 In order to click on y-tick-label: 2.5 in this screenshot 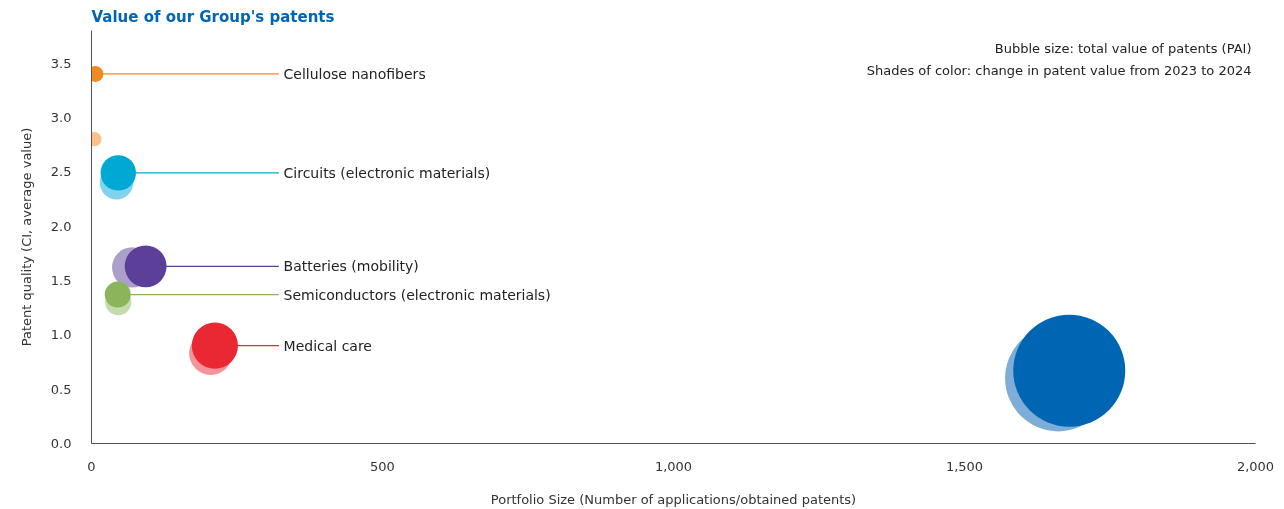, I will do `click(61, 172)`.